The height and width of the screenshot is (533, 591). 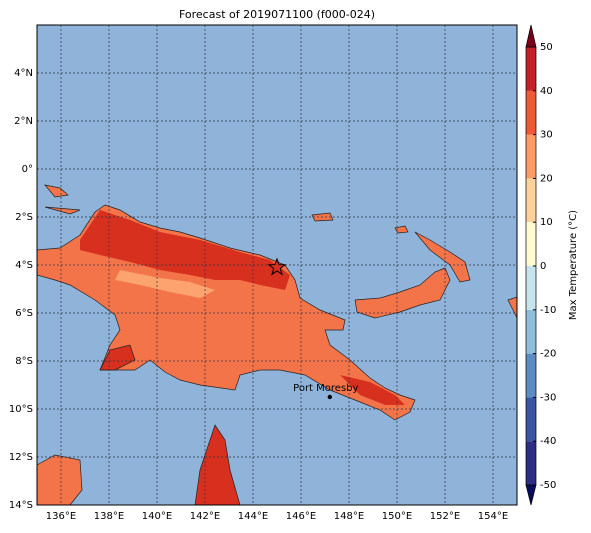 What do you see at coordinates (27, 169) in the screenshot?
I see `y-tick-label: 0°` at bounding box center [27, 169].